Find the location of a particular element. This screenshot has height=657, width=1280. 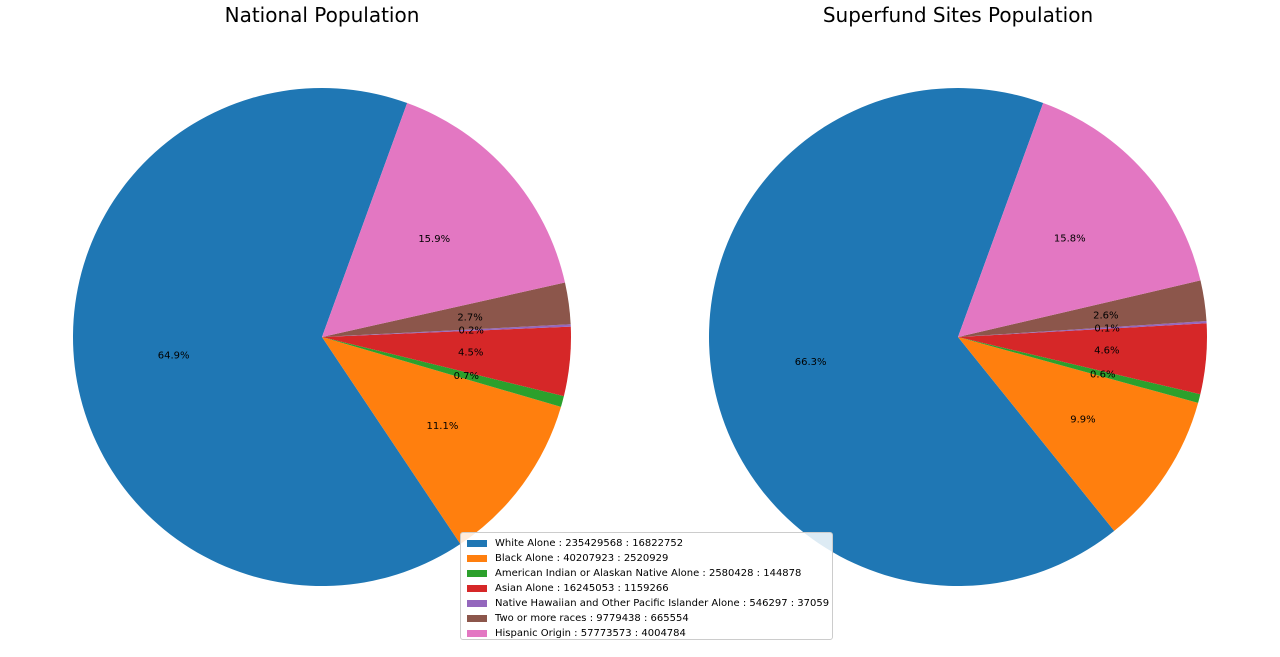

pie-slice-percent-label: 64.9% is located at coordinates (174, 355).